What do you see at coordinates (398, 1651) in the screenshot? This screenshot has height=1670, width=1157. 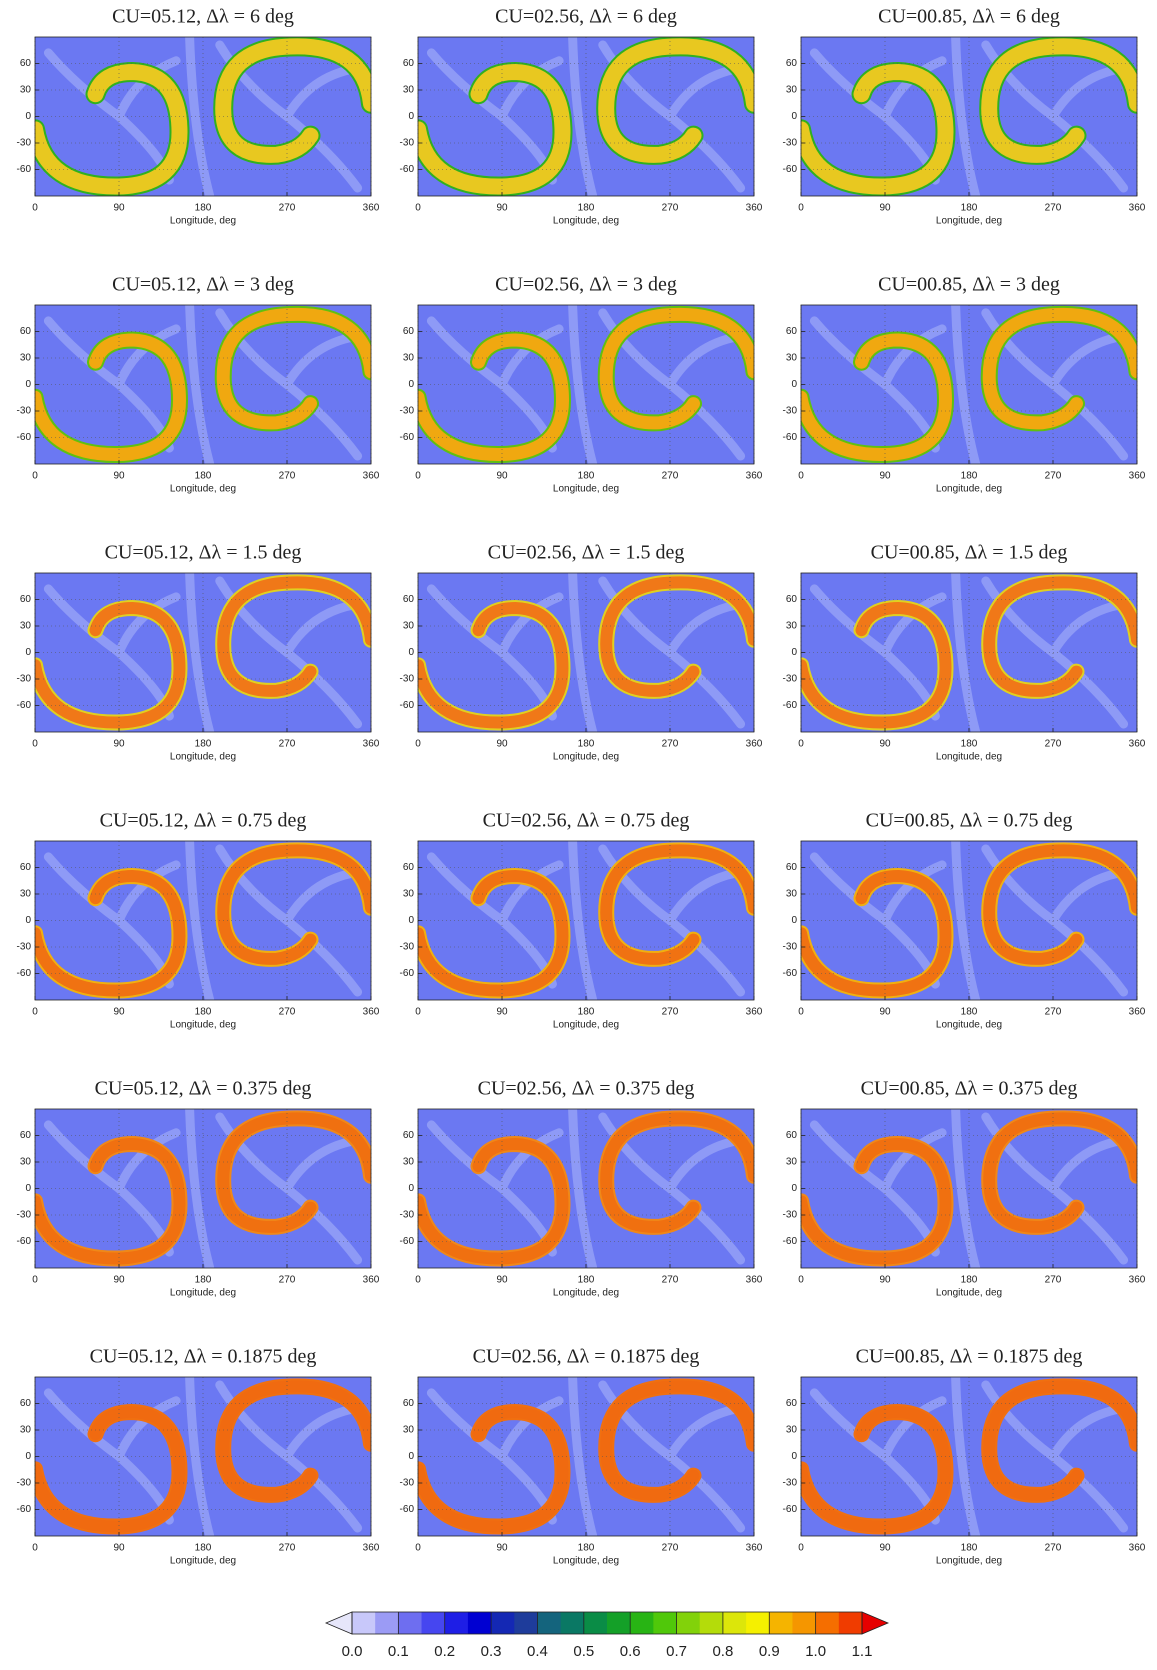 I see `colorbar-tick-label: 0.1` at bounding box center [398, 1651].